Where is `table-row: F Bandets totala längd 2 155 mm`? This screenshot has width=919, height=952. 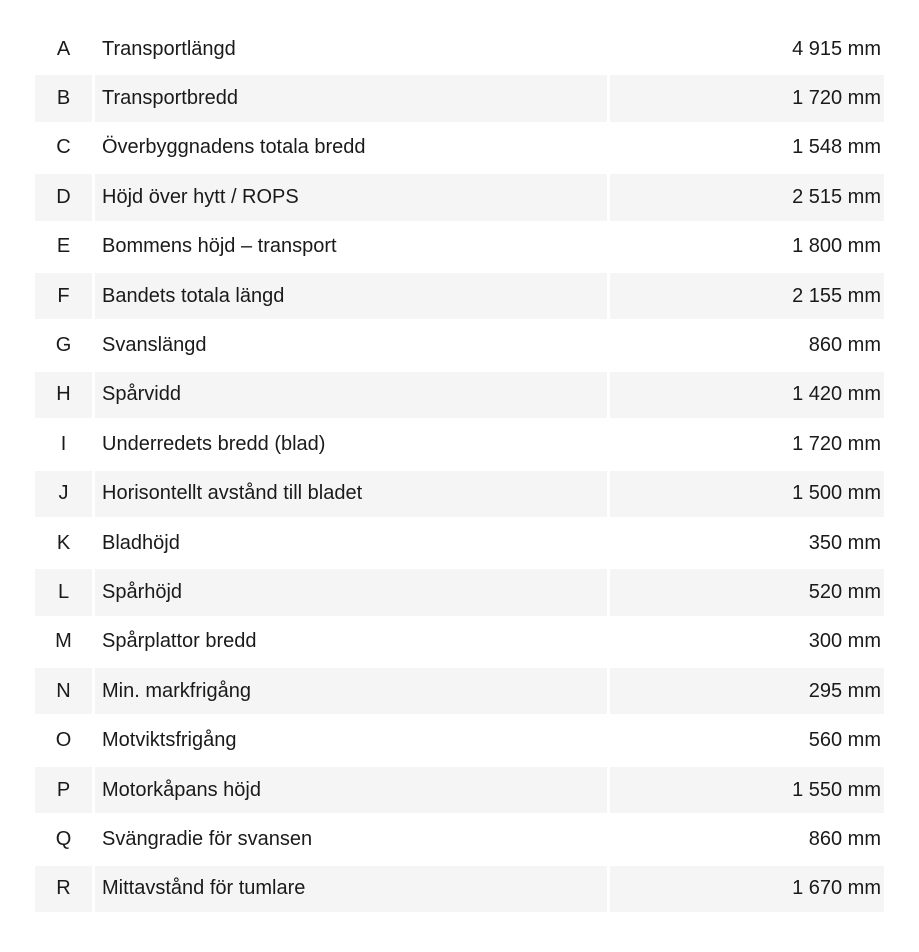
table-row: F Bandets totala längd 2 155 mm is located at coordinates (459, 296).